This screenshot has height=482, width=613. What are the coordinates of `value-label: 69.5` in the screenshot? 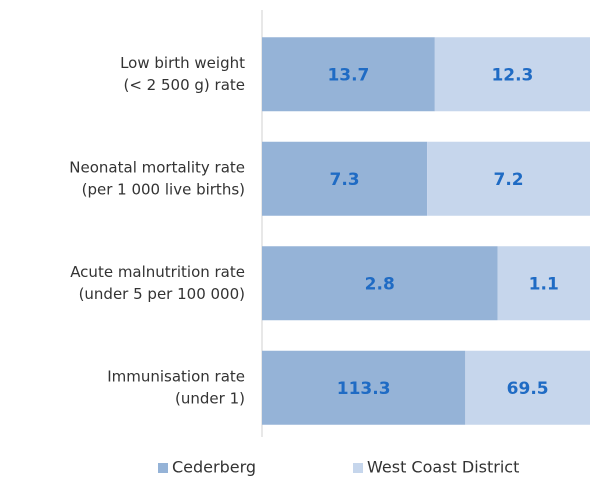 It's located at (528, 389).